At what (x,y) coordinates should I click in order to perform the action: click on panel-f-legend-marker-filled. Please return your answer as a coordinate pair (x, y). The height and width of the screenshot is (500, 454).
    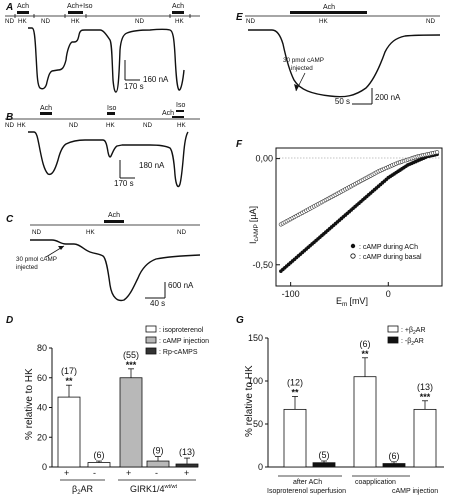
    Looking at the image, I should click on (353, 246).